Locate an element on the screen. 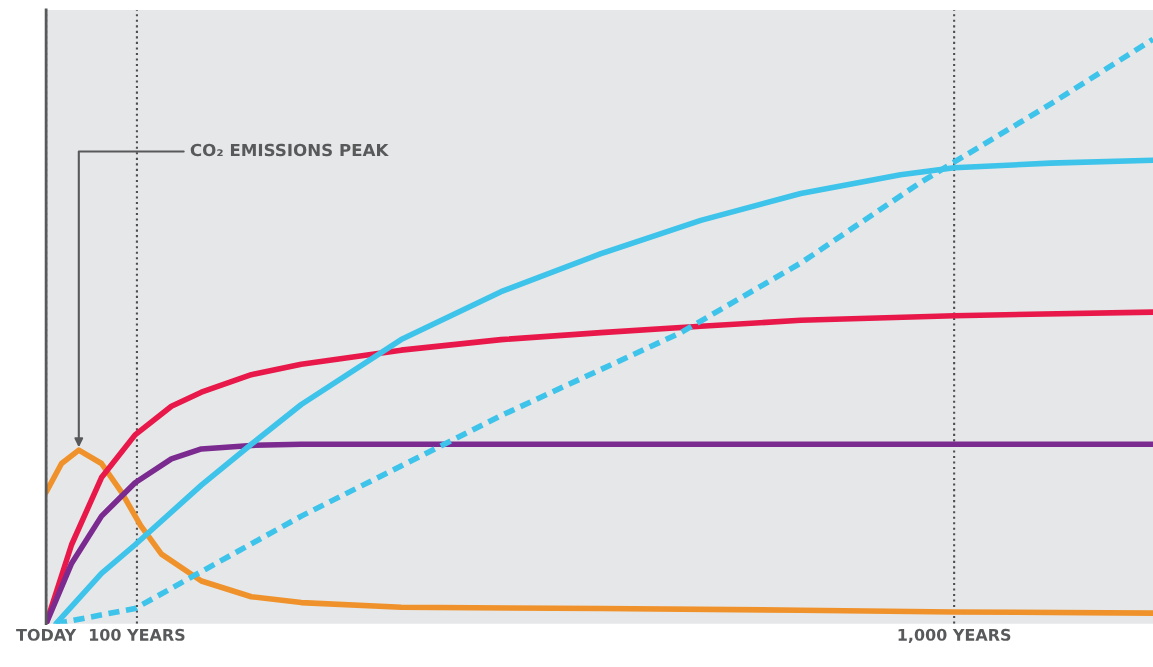 This screenshot has width=1153, height=667. annotation: CO₂ EMISSIONS PEAK is located at coordinates (289, 150).